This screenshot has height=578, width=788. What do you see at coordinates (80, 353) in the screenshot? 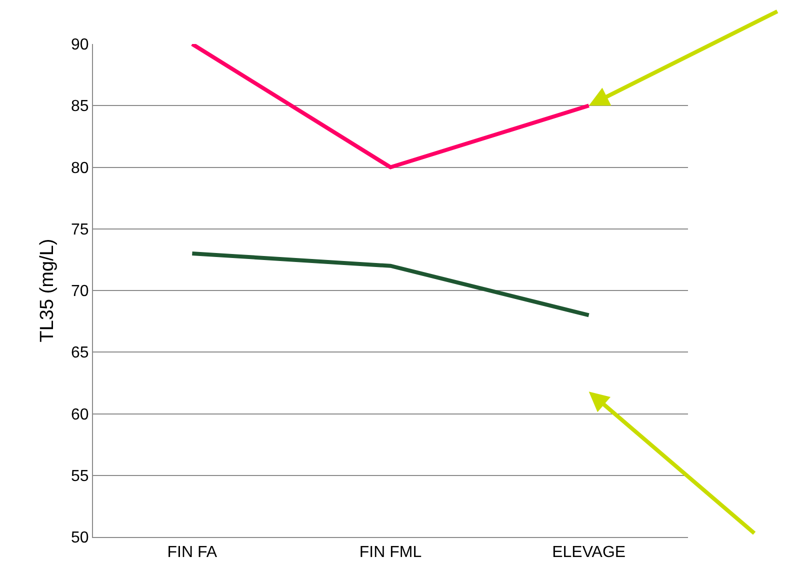
I see `y-tick-label: 65` at bounding box center [80, 353].